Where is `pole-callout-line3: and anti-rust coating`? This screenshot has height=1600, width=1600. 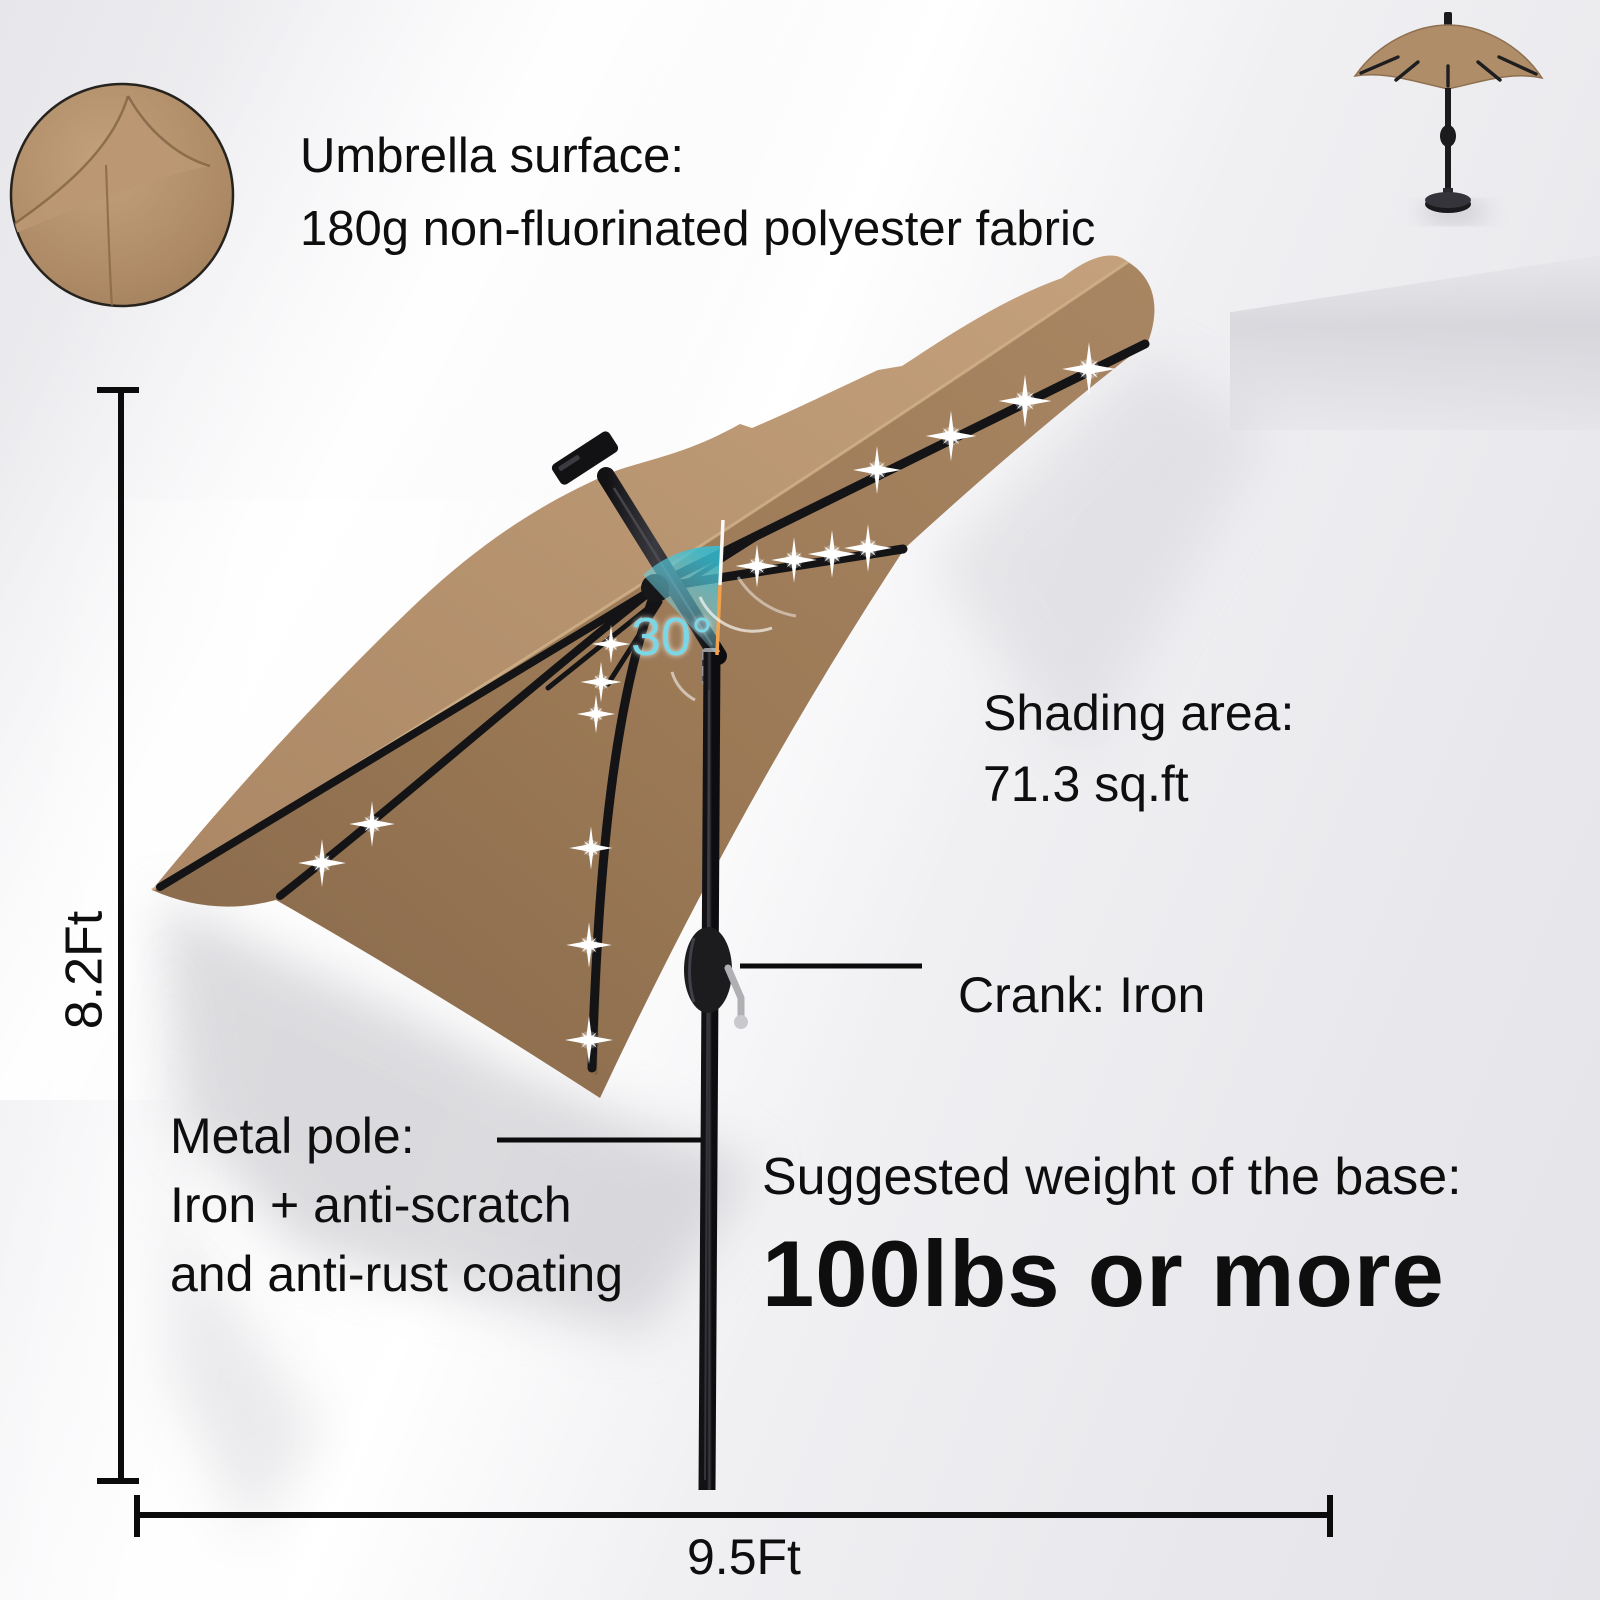
pole-callout-line3: and anti-rust coating is located at coordinates (397, 1274).